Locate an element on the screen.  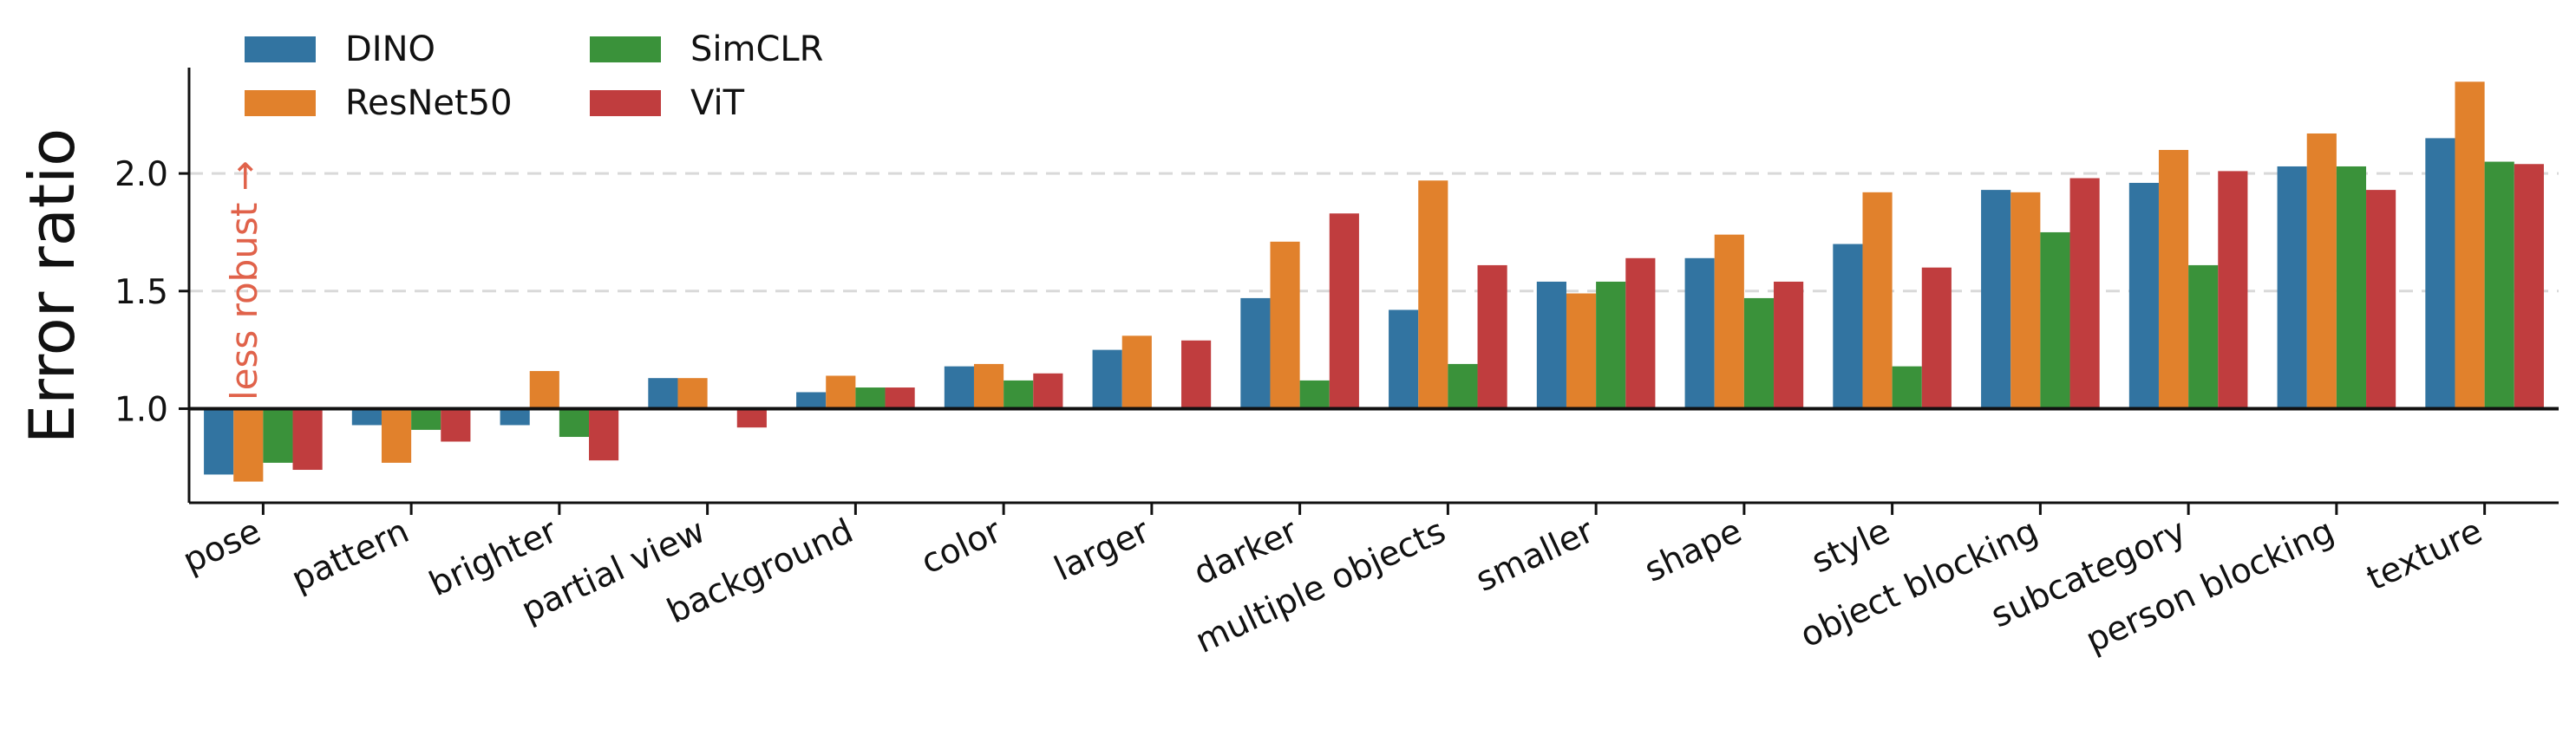
legend-label-simclr: SimCLR is located at coordinates (756, 49).